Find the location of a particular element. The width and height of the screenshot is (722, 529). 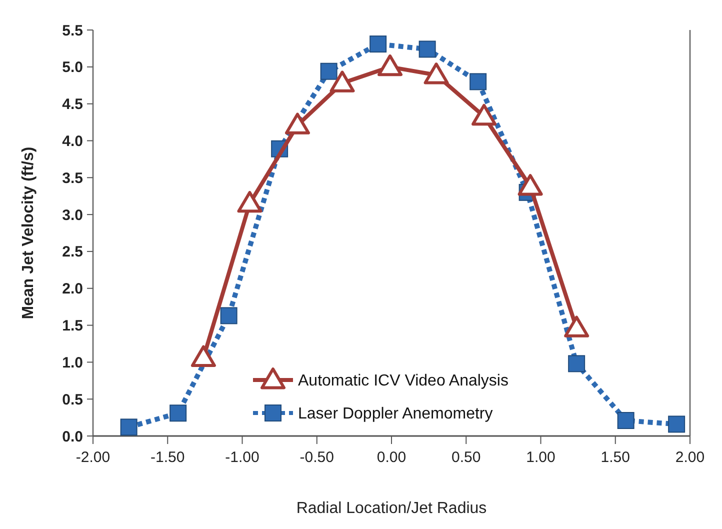

x-tick-label: -1.50 is located at coordinates (167, 457).